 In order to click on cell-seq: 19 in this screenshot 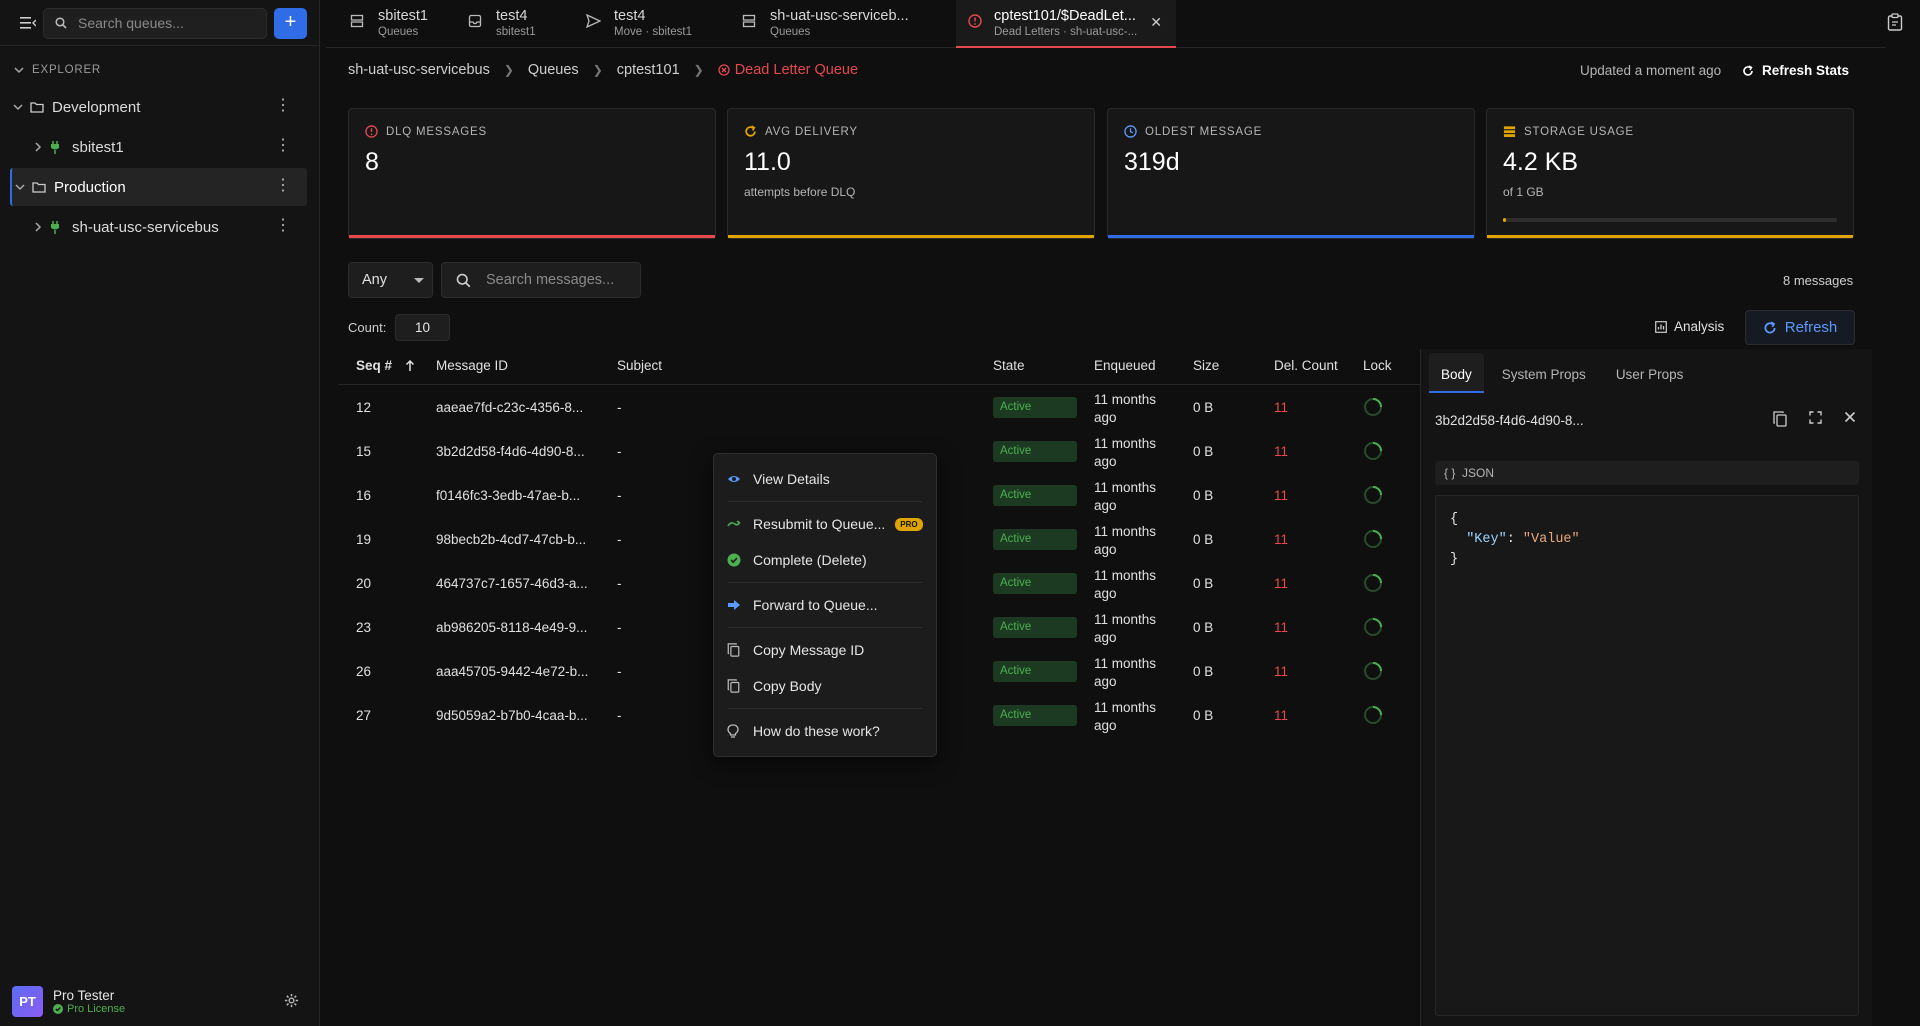, I will do `click(364, 539)`.